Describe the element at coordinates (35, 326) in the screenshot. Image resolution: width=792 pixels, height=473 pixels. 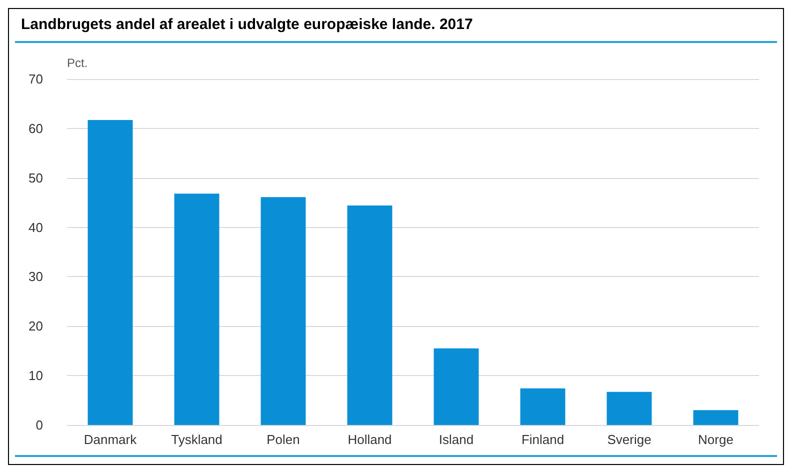
I see `y-tick-label: 20` at that location.